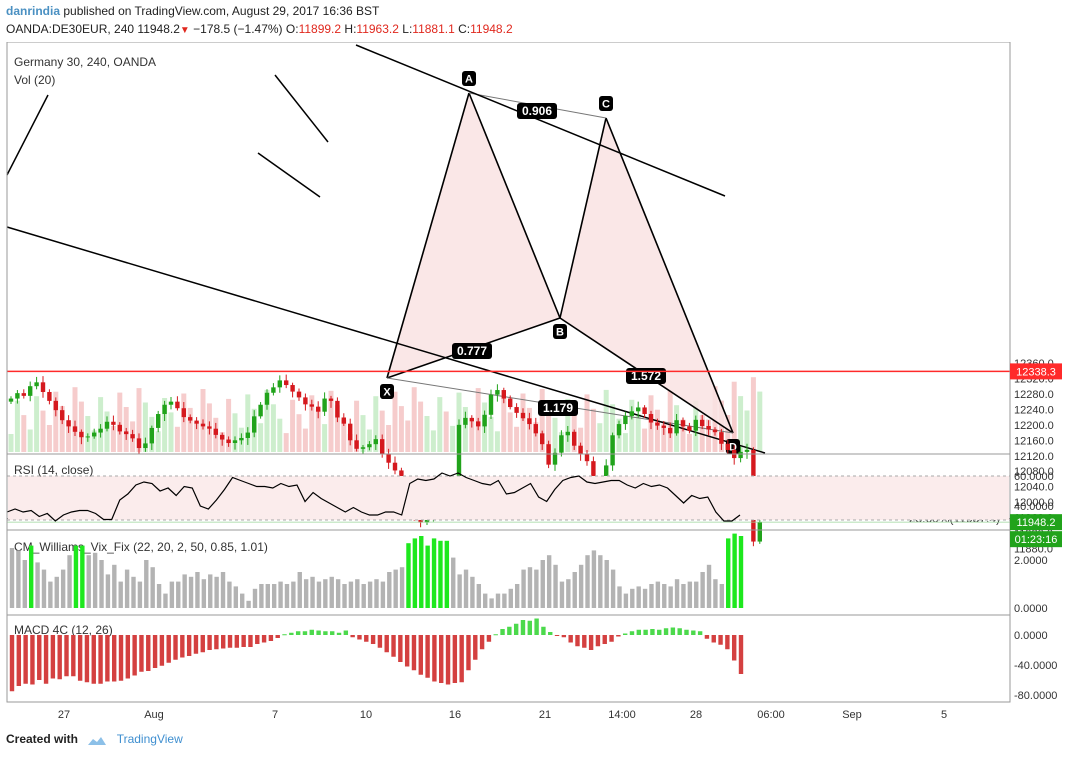 The width and height of the screenshot is (1077, 758). What do you see at coordinates (238, 29) in the screenshot?
I see `price-change: −178.5 (−1.47%)` at bounding box center [238, 29].